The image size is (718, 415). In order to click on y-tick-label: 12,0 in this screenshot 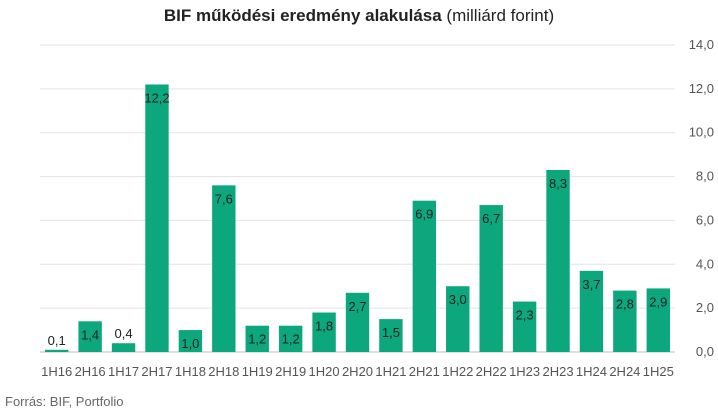, I will do `click(701, 88)`.